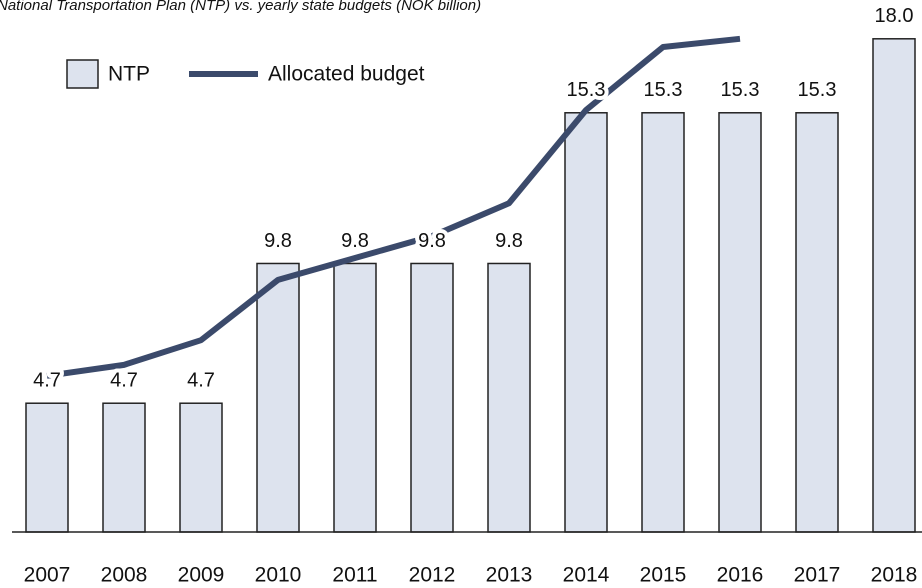 Image resolution: width=922 pixels, height=588 pixels. What do you see at coordinates (346, 74) in the screenshot?
I see `legend-label: Allocated budget` at bounding box center [346, 74].